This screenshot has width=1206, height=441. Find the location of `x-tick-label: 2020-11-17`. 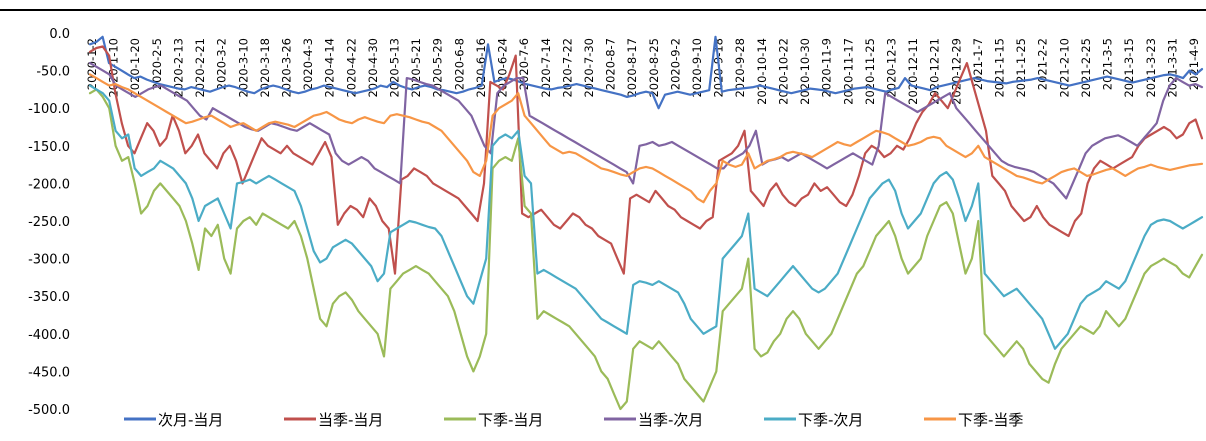

x-tick-label: 2020-11-17 is located at coordinates (848, 71).